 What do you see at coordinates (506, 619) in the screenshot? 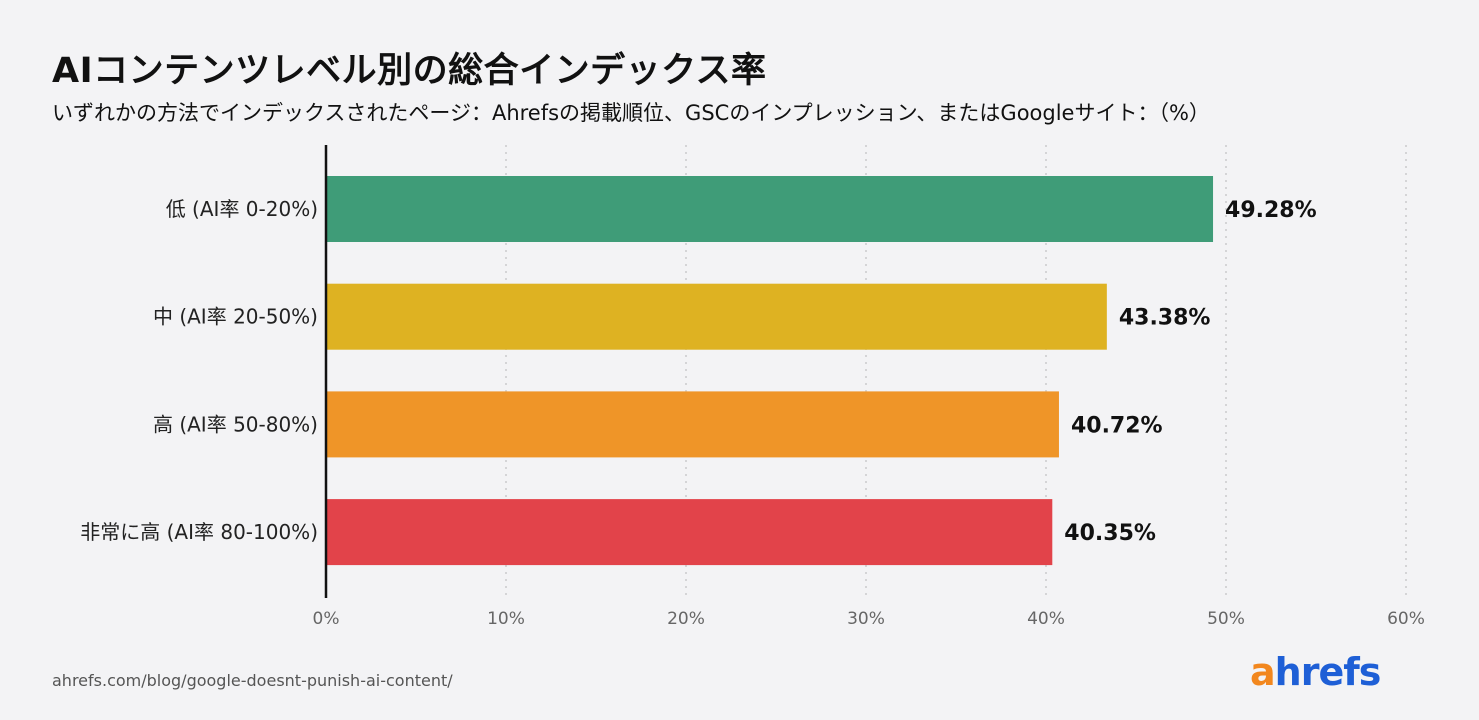
I see `x-tick-label: 10%` at bounding box center [506, 619].